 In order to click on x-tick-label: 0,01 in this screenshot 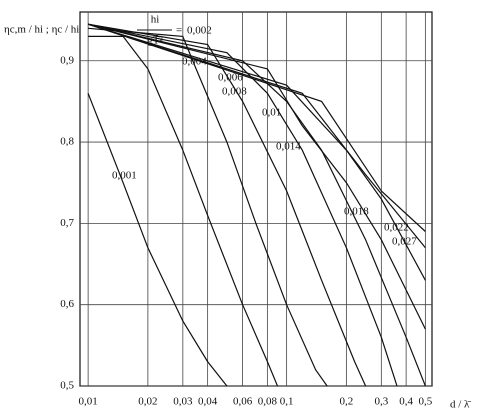, I will do `click(88, 402)`.